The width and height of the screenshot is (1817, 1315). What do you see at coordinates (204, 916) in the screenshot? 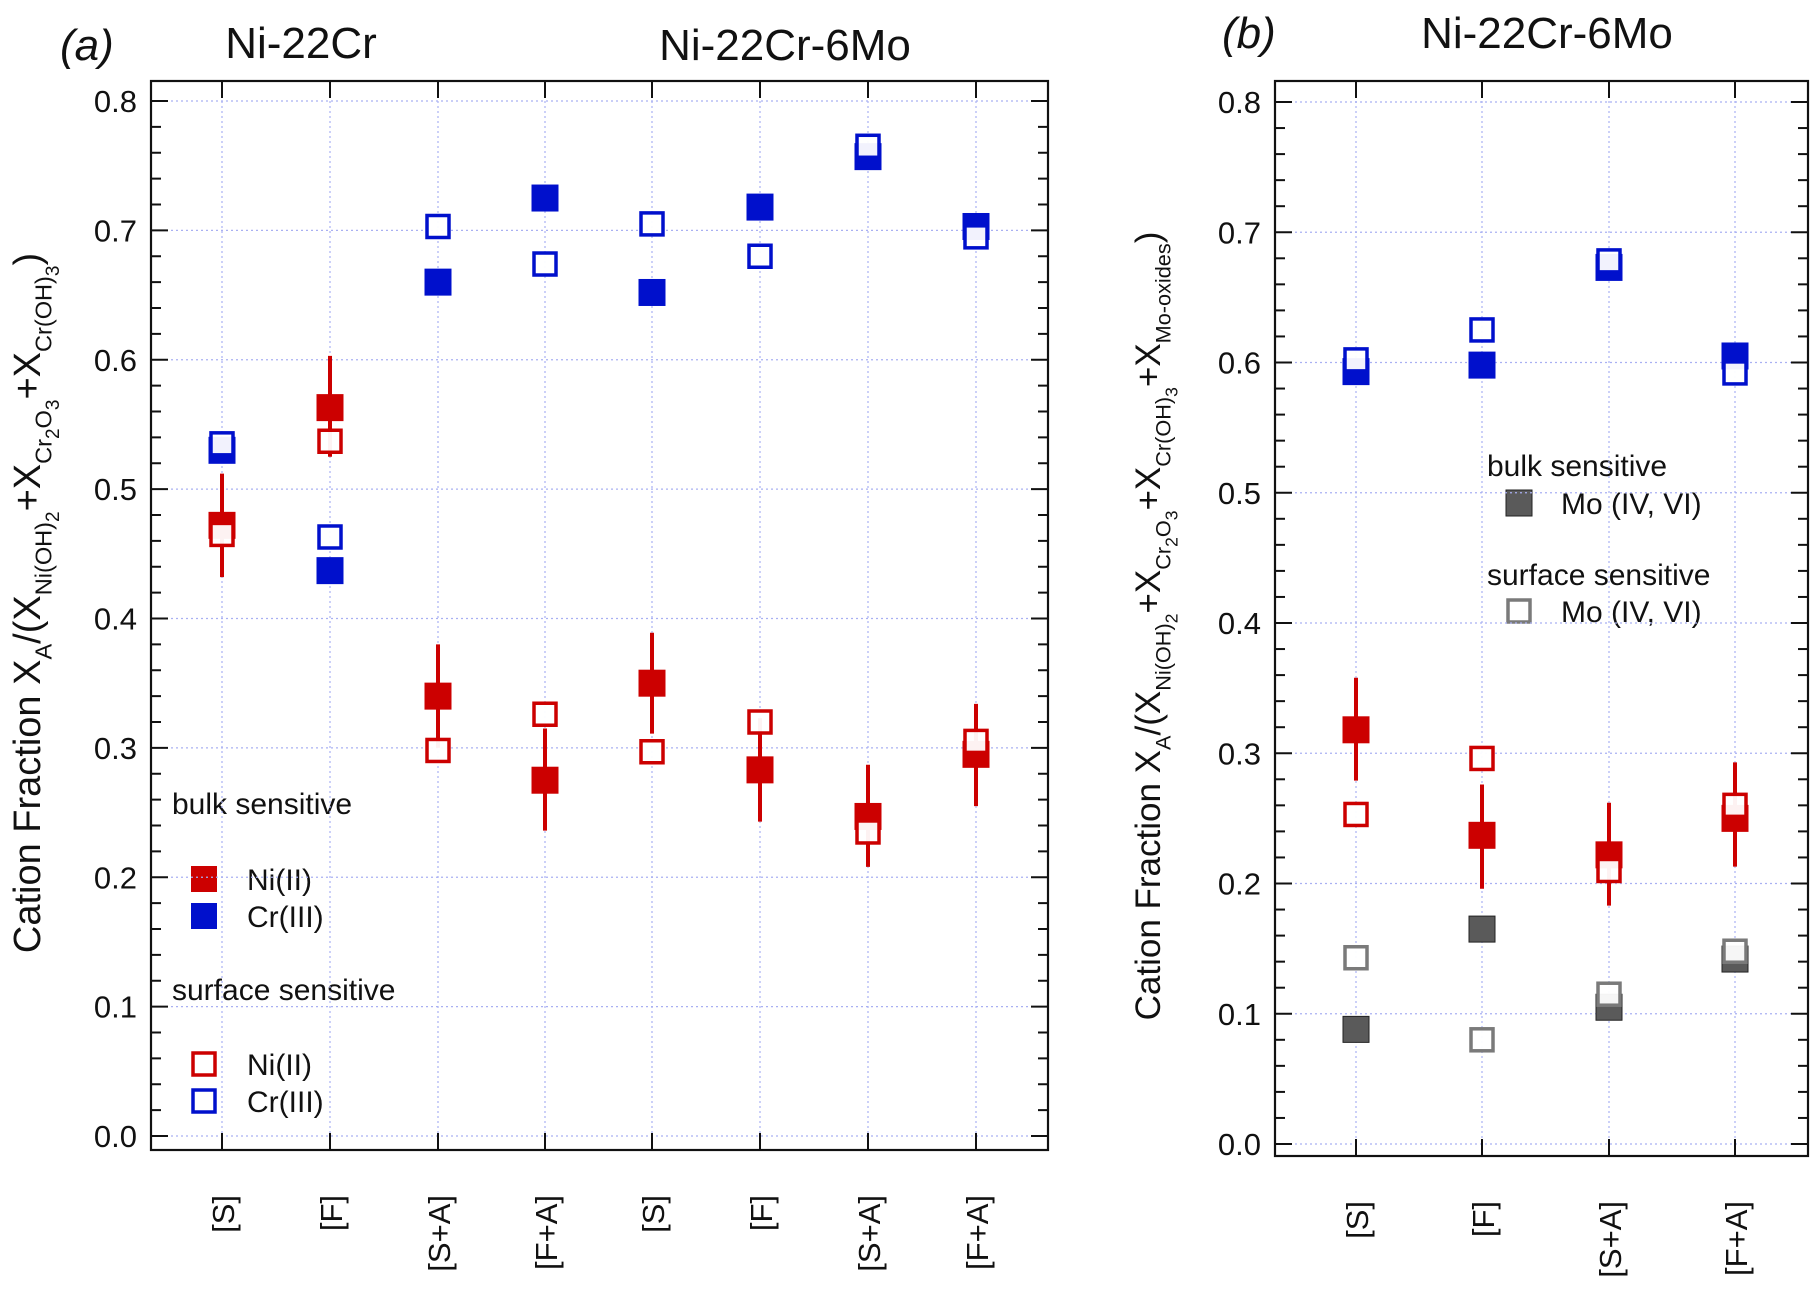
I see `legend-a-bulk-cr-marker` at bounding box center [204, 916].